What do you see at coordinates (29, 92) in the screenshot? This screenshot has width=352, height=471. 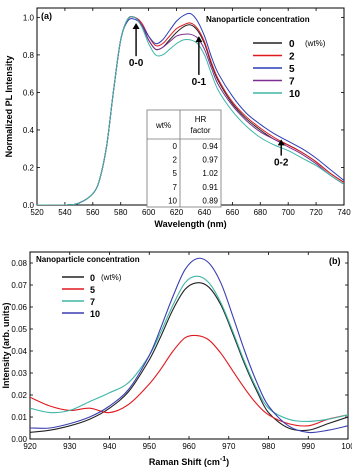 I see `y-tick-label: 0.6` at bounding box center [29, 92].